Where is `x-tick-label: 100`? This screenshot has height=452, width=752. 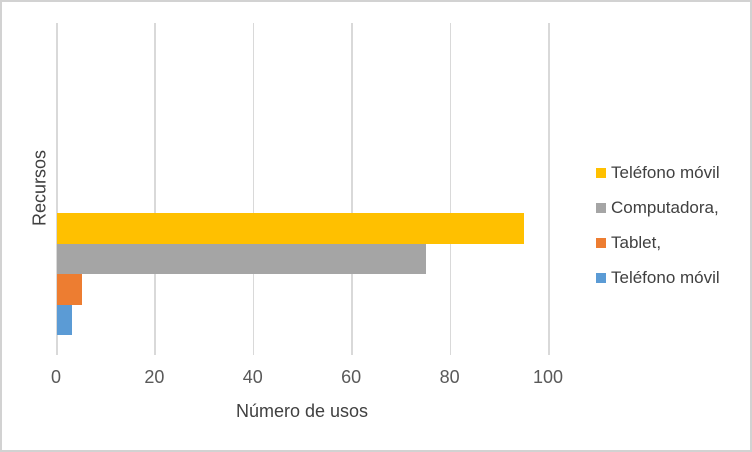
x-tick-label: 100 is located at coordinates (548, 377).